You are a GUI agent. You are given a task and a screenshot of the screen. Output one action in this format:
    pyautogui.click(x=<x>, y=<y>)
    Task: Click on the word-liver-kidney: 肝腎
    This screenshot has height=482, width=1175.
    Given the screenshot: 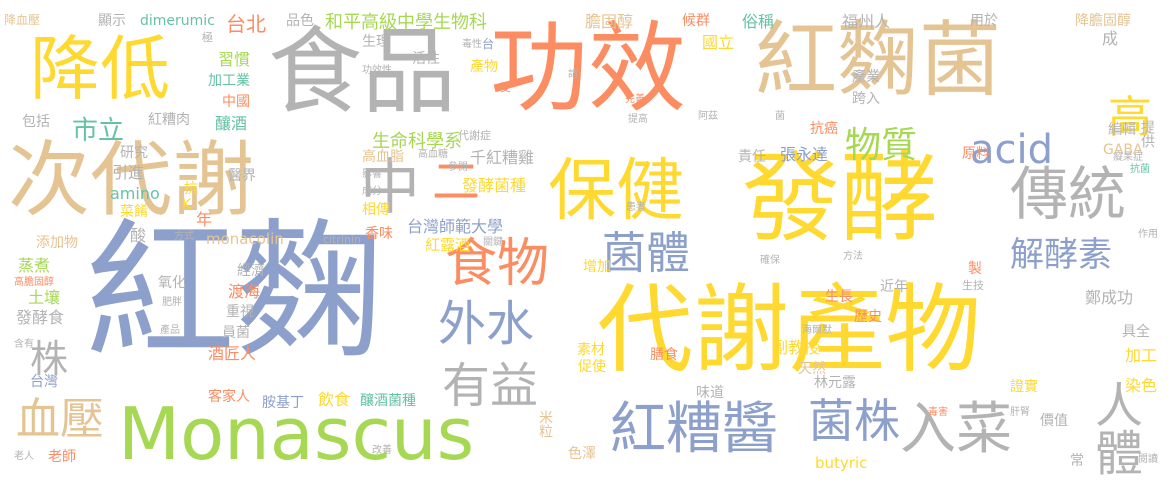 What is the action you would take?
    pyautogui.click(x=1020, y=412)
    